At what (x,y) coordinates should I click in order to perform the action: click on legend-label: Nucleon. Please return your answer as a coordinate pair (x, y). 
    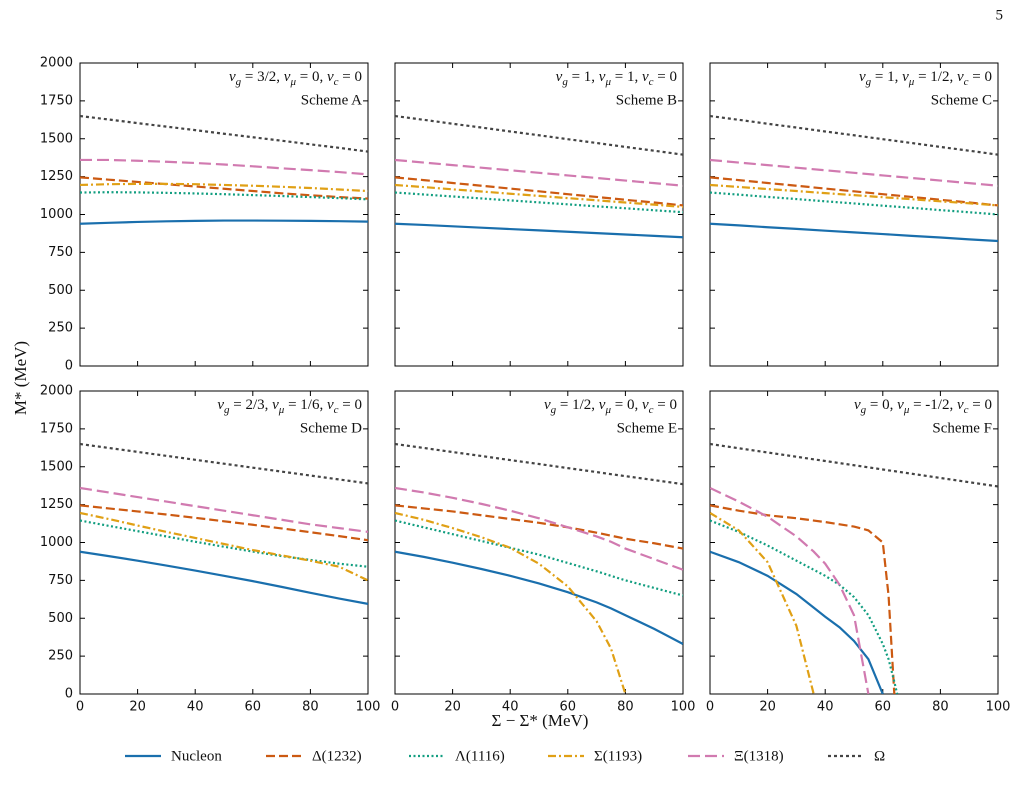
    Looking at the image, I should click on (196, 756).